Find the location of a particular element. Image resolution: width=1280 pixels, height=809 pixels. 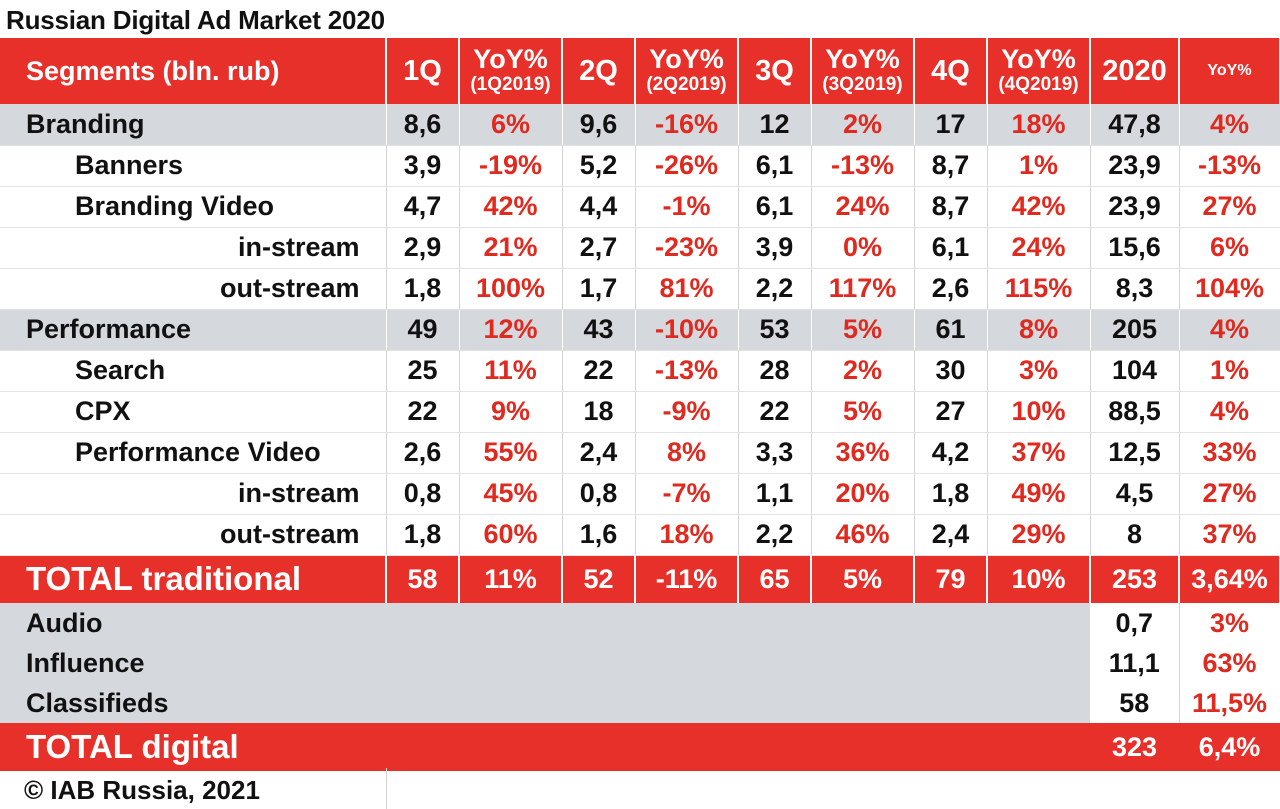

yoy-cell: -19% is located at coordinates (511, 166).